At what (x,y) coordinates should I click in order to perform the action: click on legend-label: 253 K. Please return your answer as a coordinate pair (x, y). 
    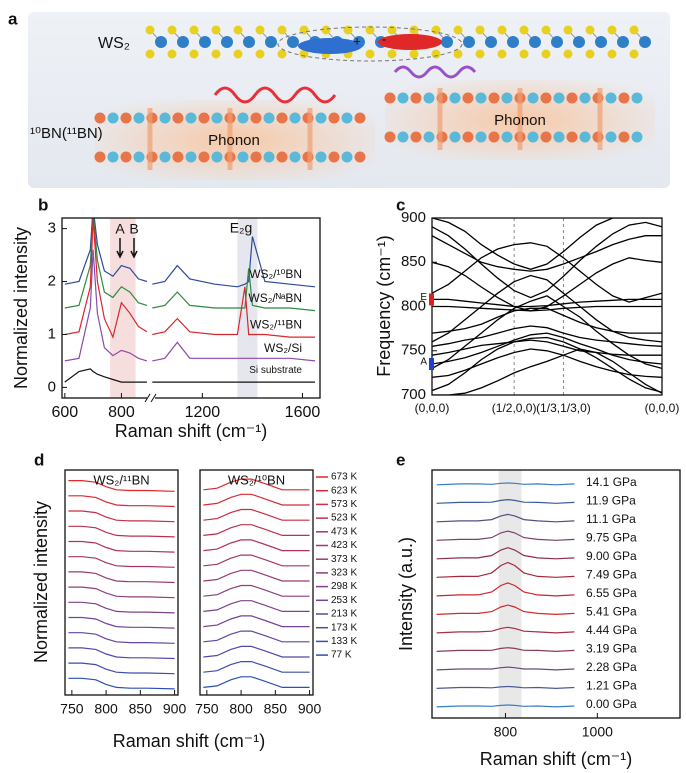
    Looking at the image, I should click on (344, 600).